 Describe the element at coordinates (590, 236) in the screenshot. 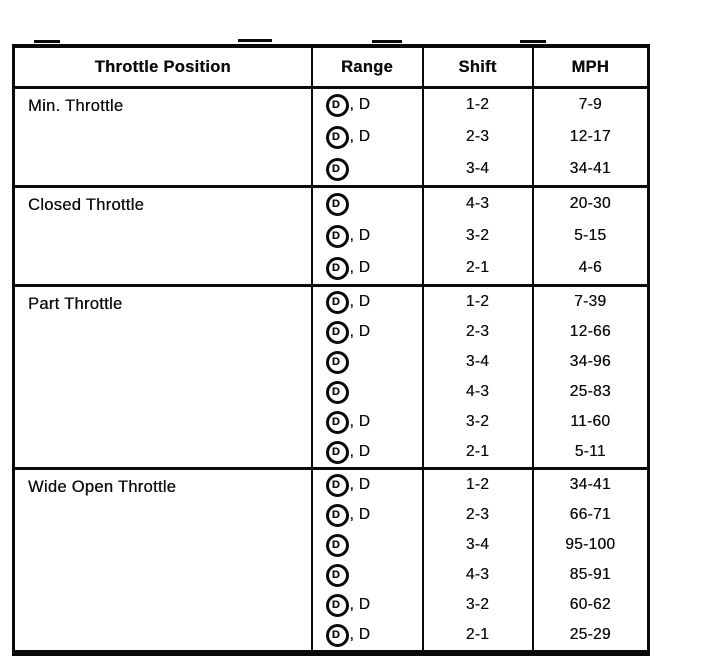

I see `mph-cell: 5-15` at that location.